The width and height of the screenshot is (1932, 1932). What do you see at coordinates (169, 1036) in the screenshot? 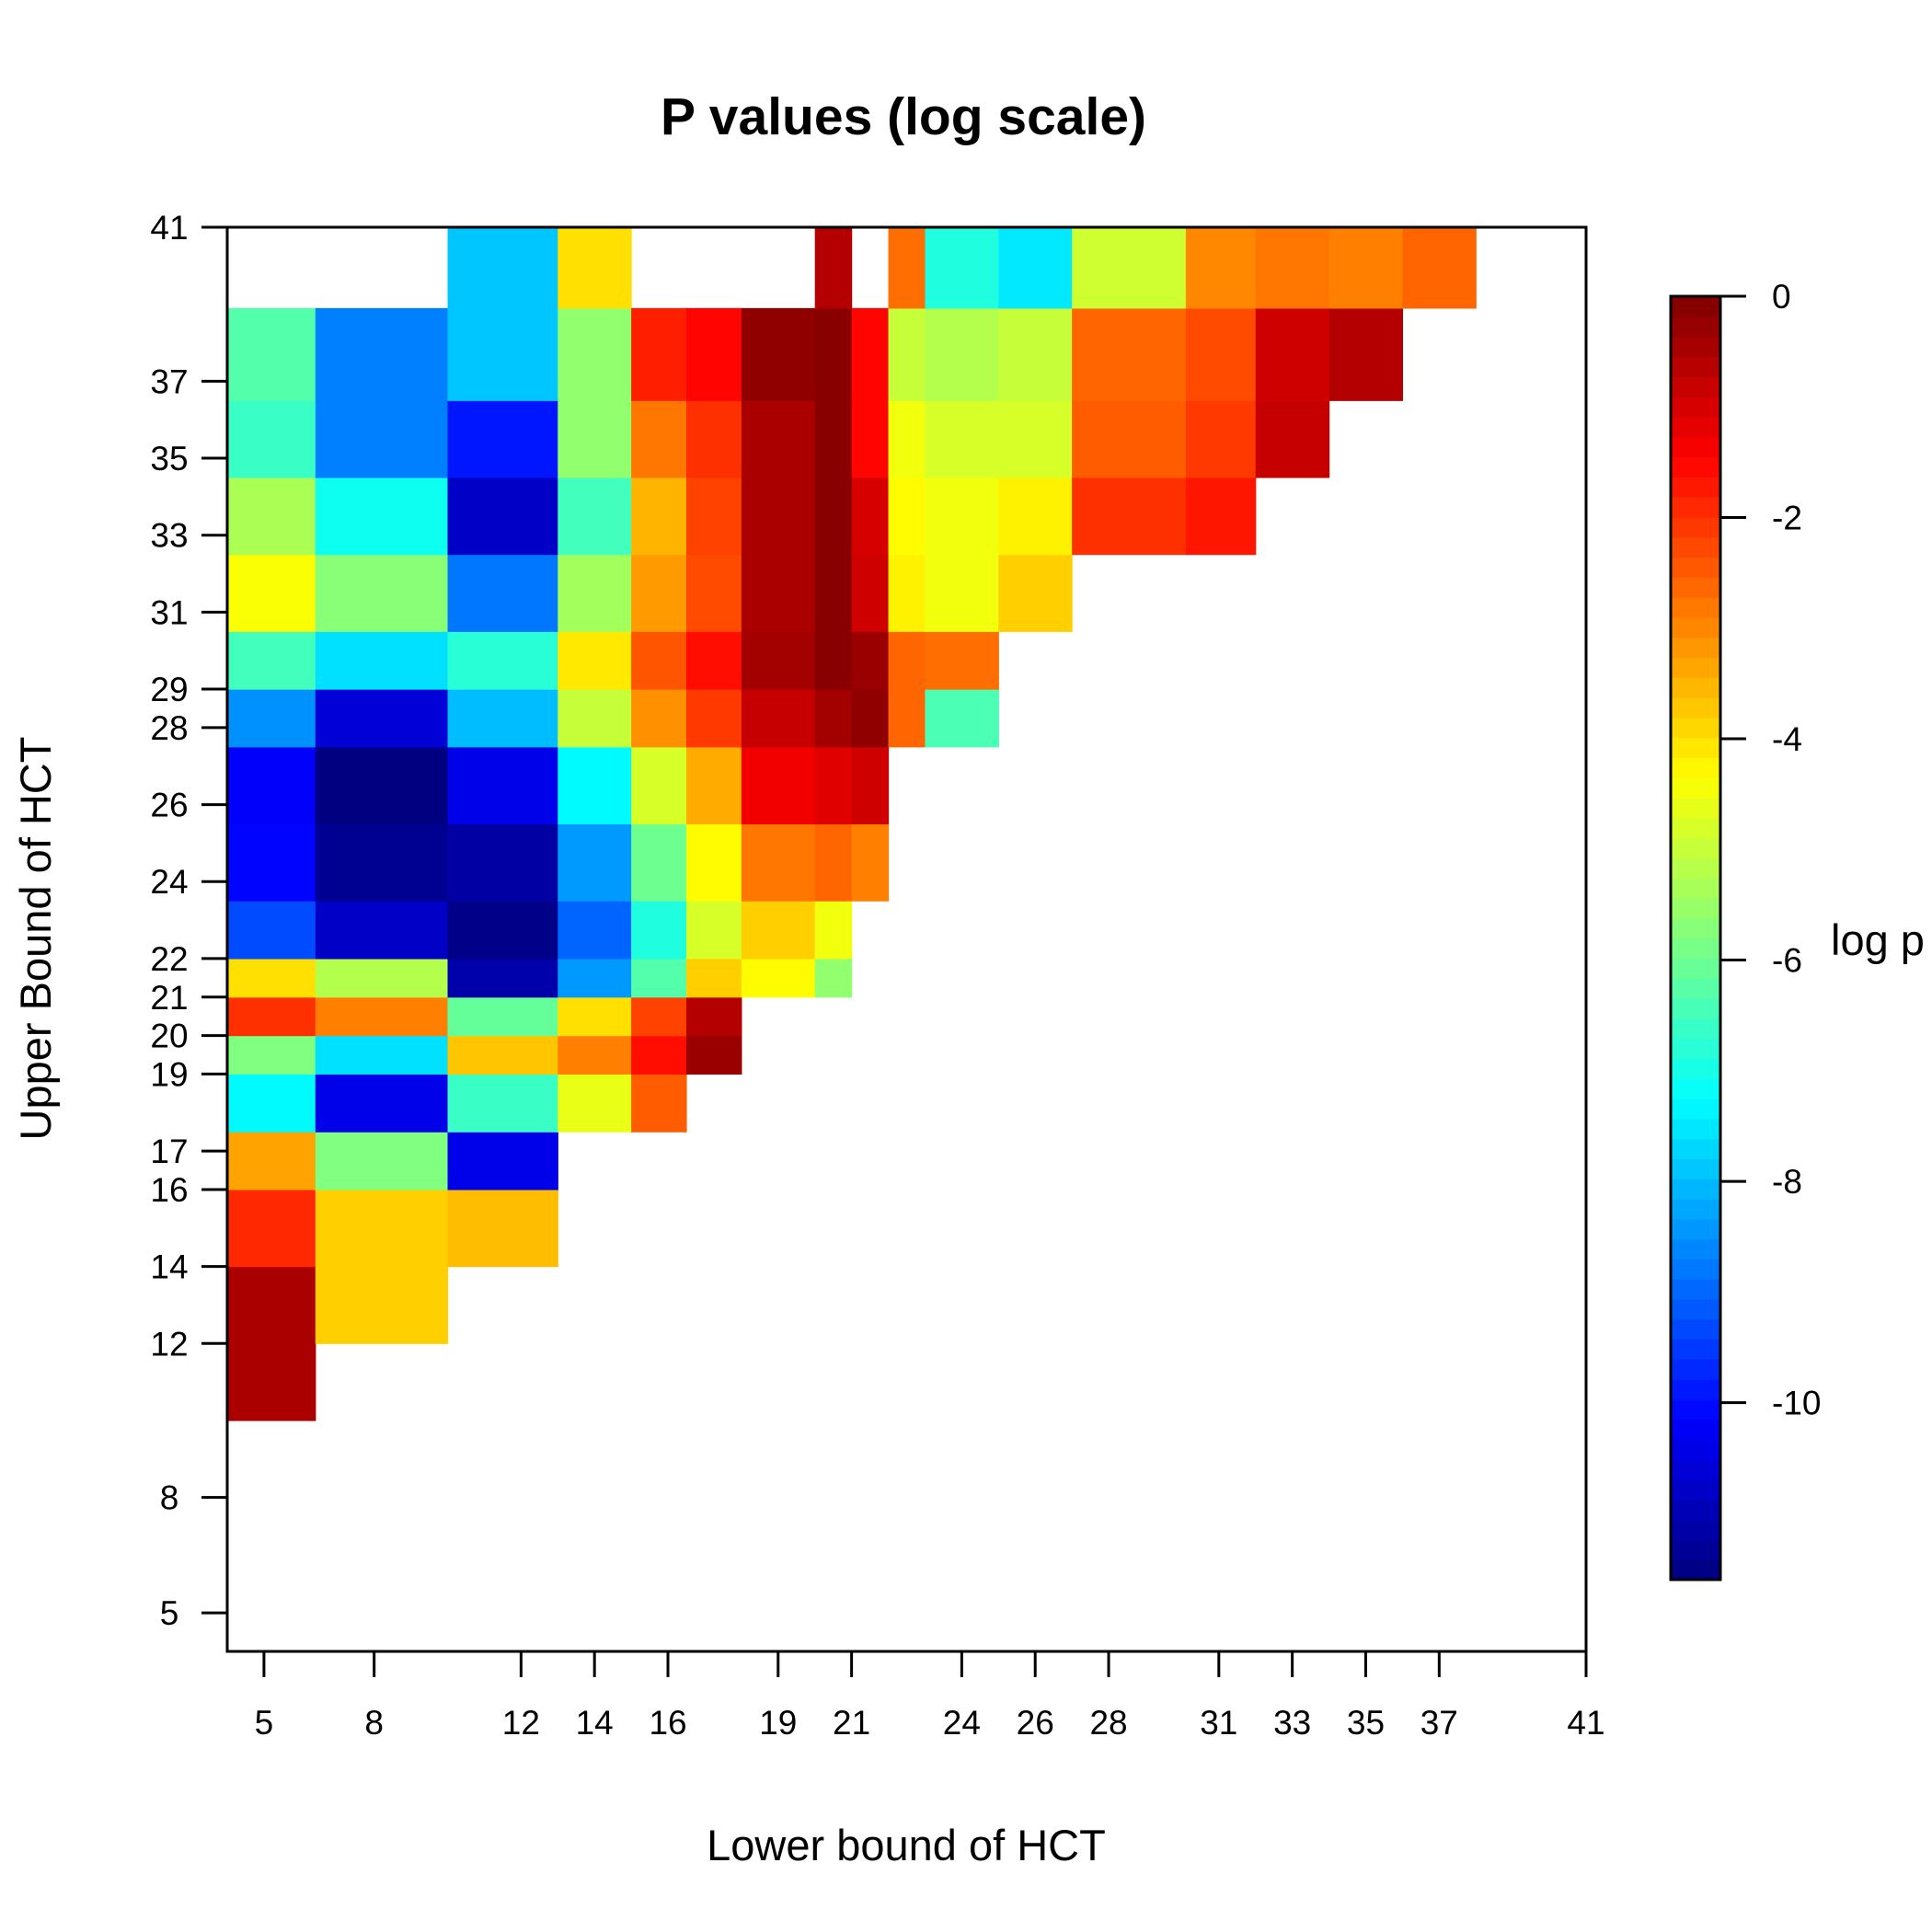
I see `y-tick-label: 20` at bounding box center [169, 1036].